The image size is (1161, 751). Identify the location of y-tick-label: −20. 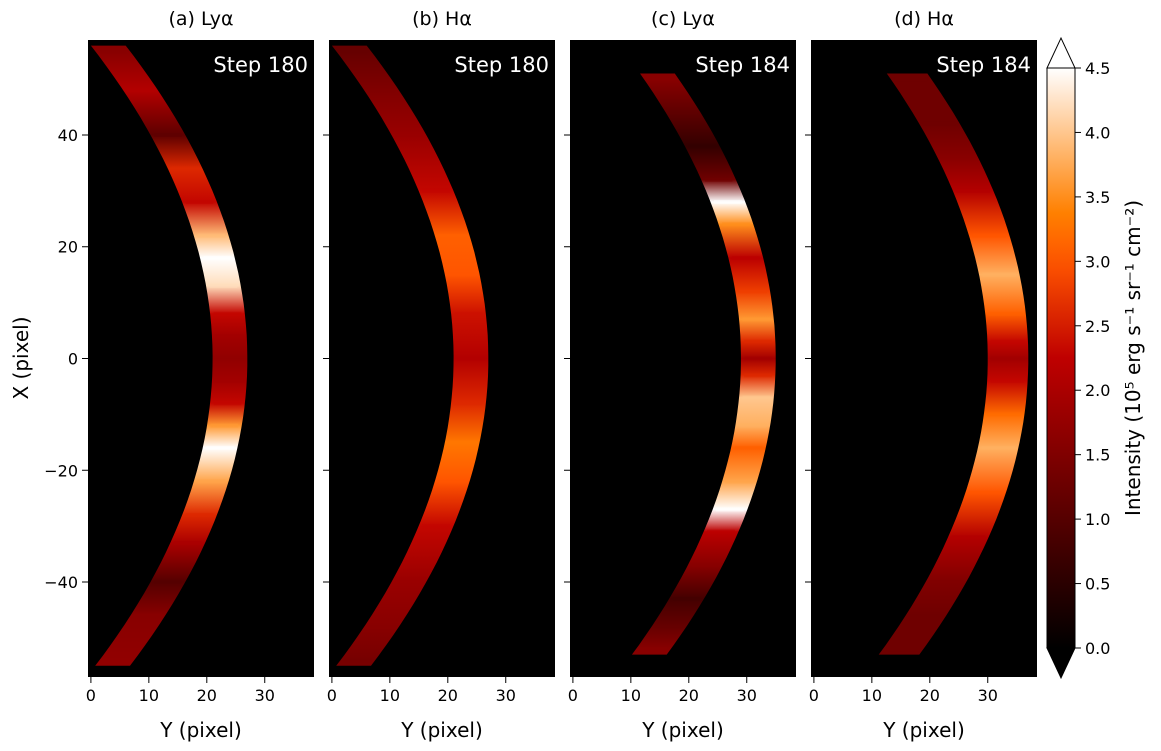
(61, 470).